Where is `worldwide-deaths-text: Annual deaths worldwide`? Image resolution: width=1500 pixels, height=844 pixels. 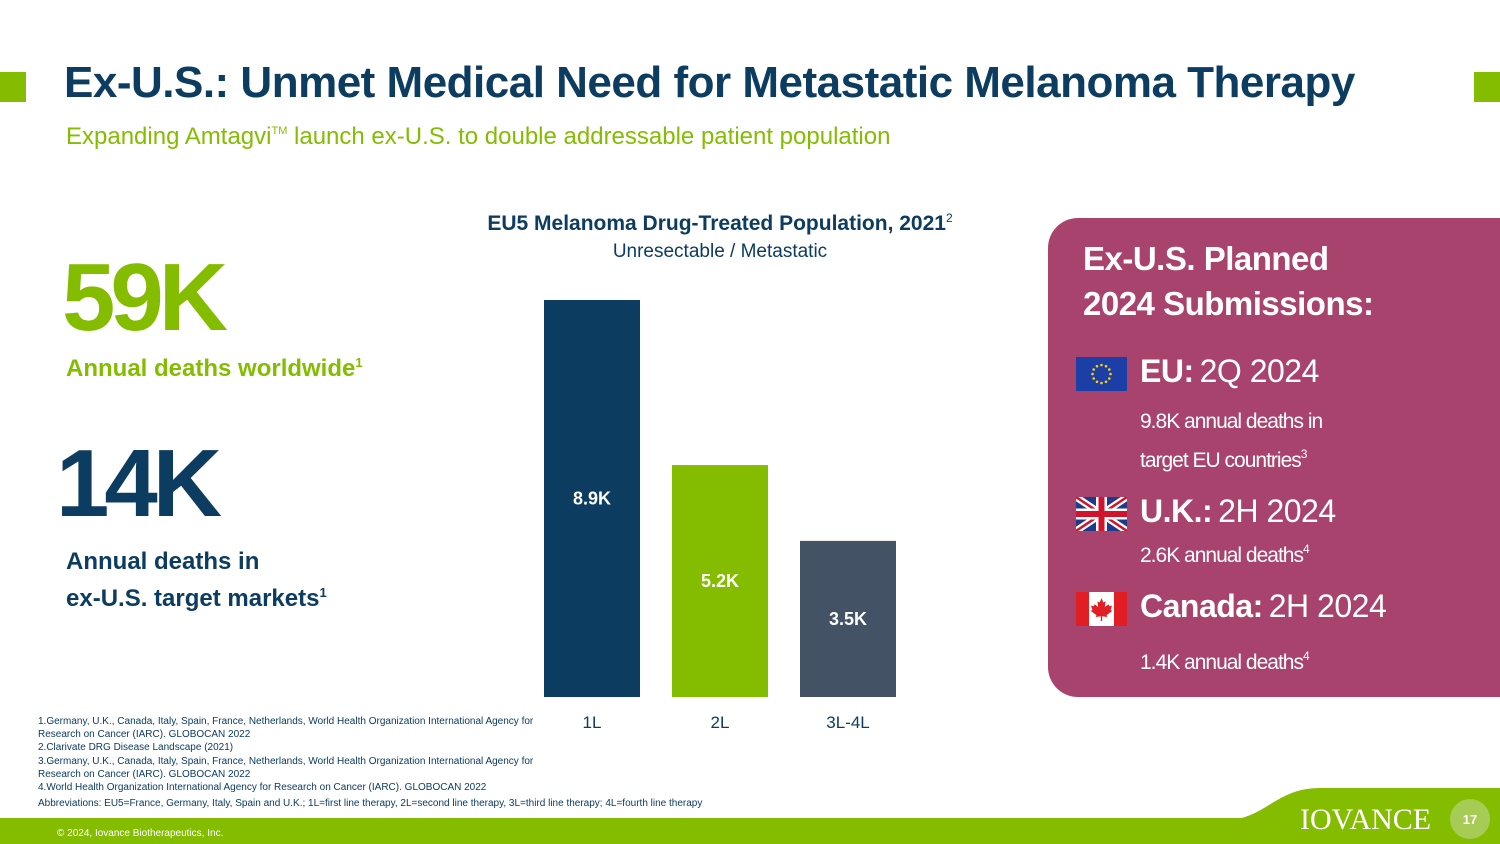
worldwide-deaths-text: Annual deaths worldwide is located at coordinates (211, 368).